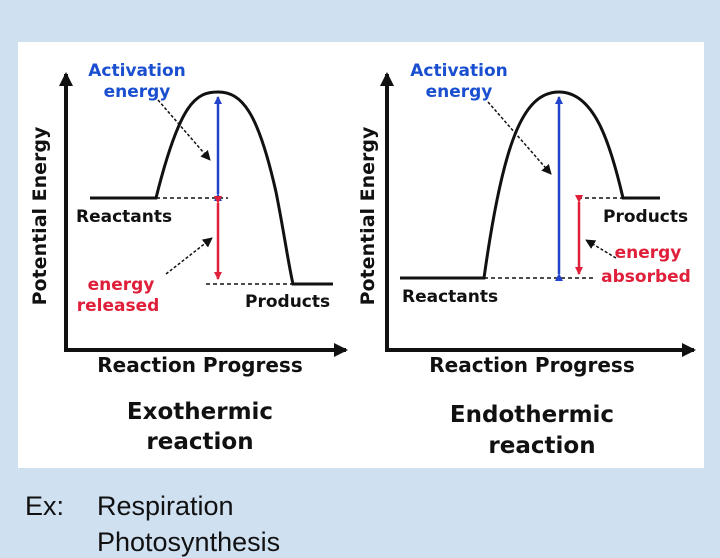 The image size is (720, 558). Describe the element at coordinates (541, 446) in the screenshot. I see `endo-caption-line2: reaction` at that location.